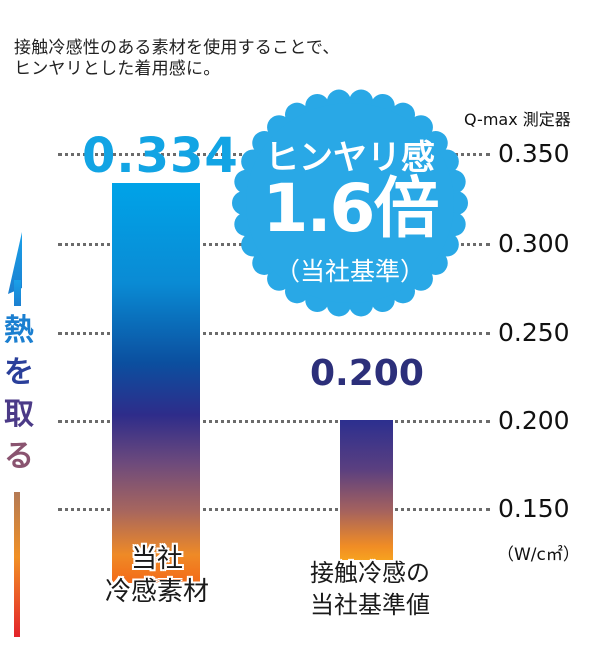  What do you see at coordinates (19, 456) in the screenshot?
I see `side-char: る` at bounding box center [19, 456].